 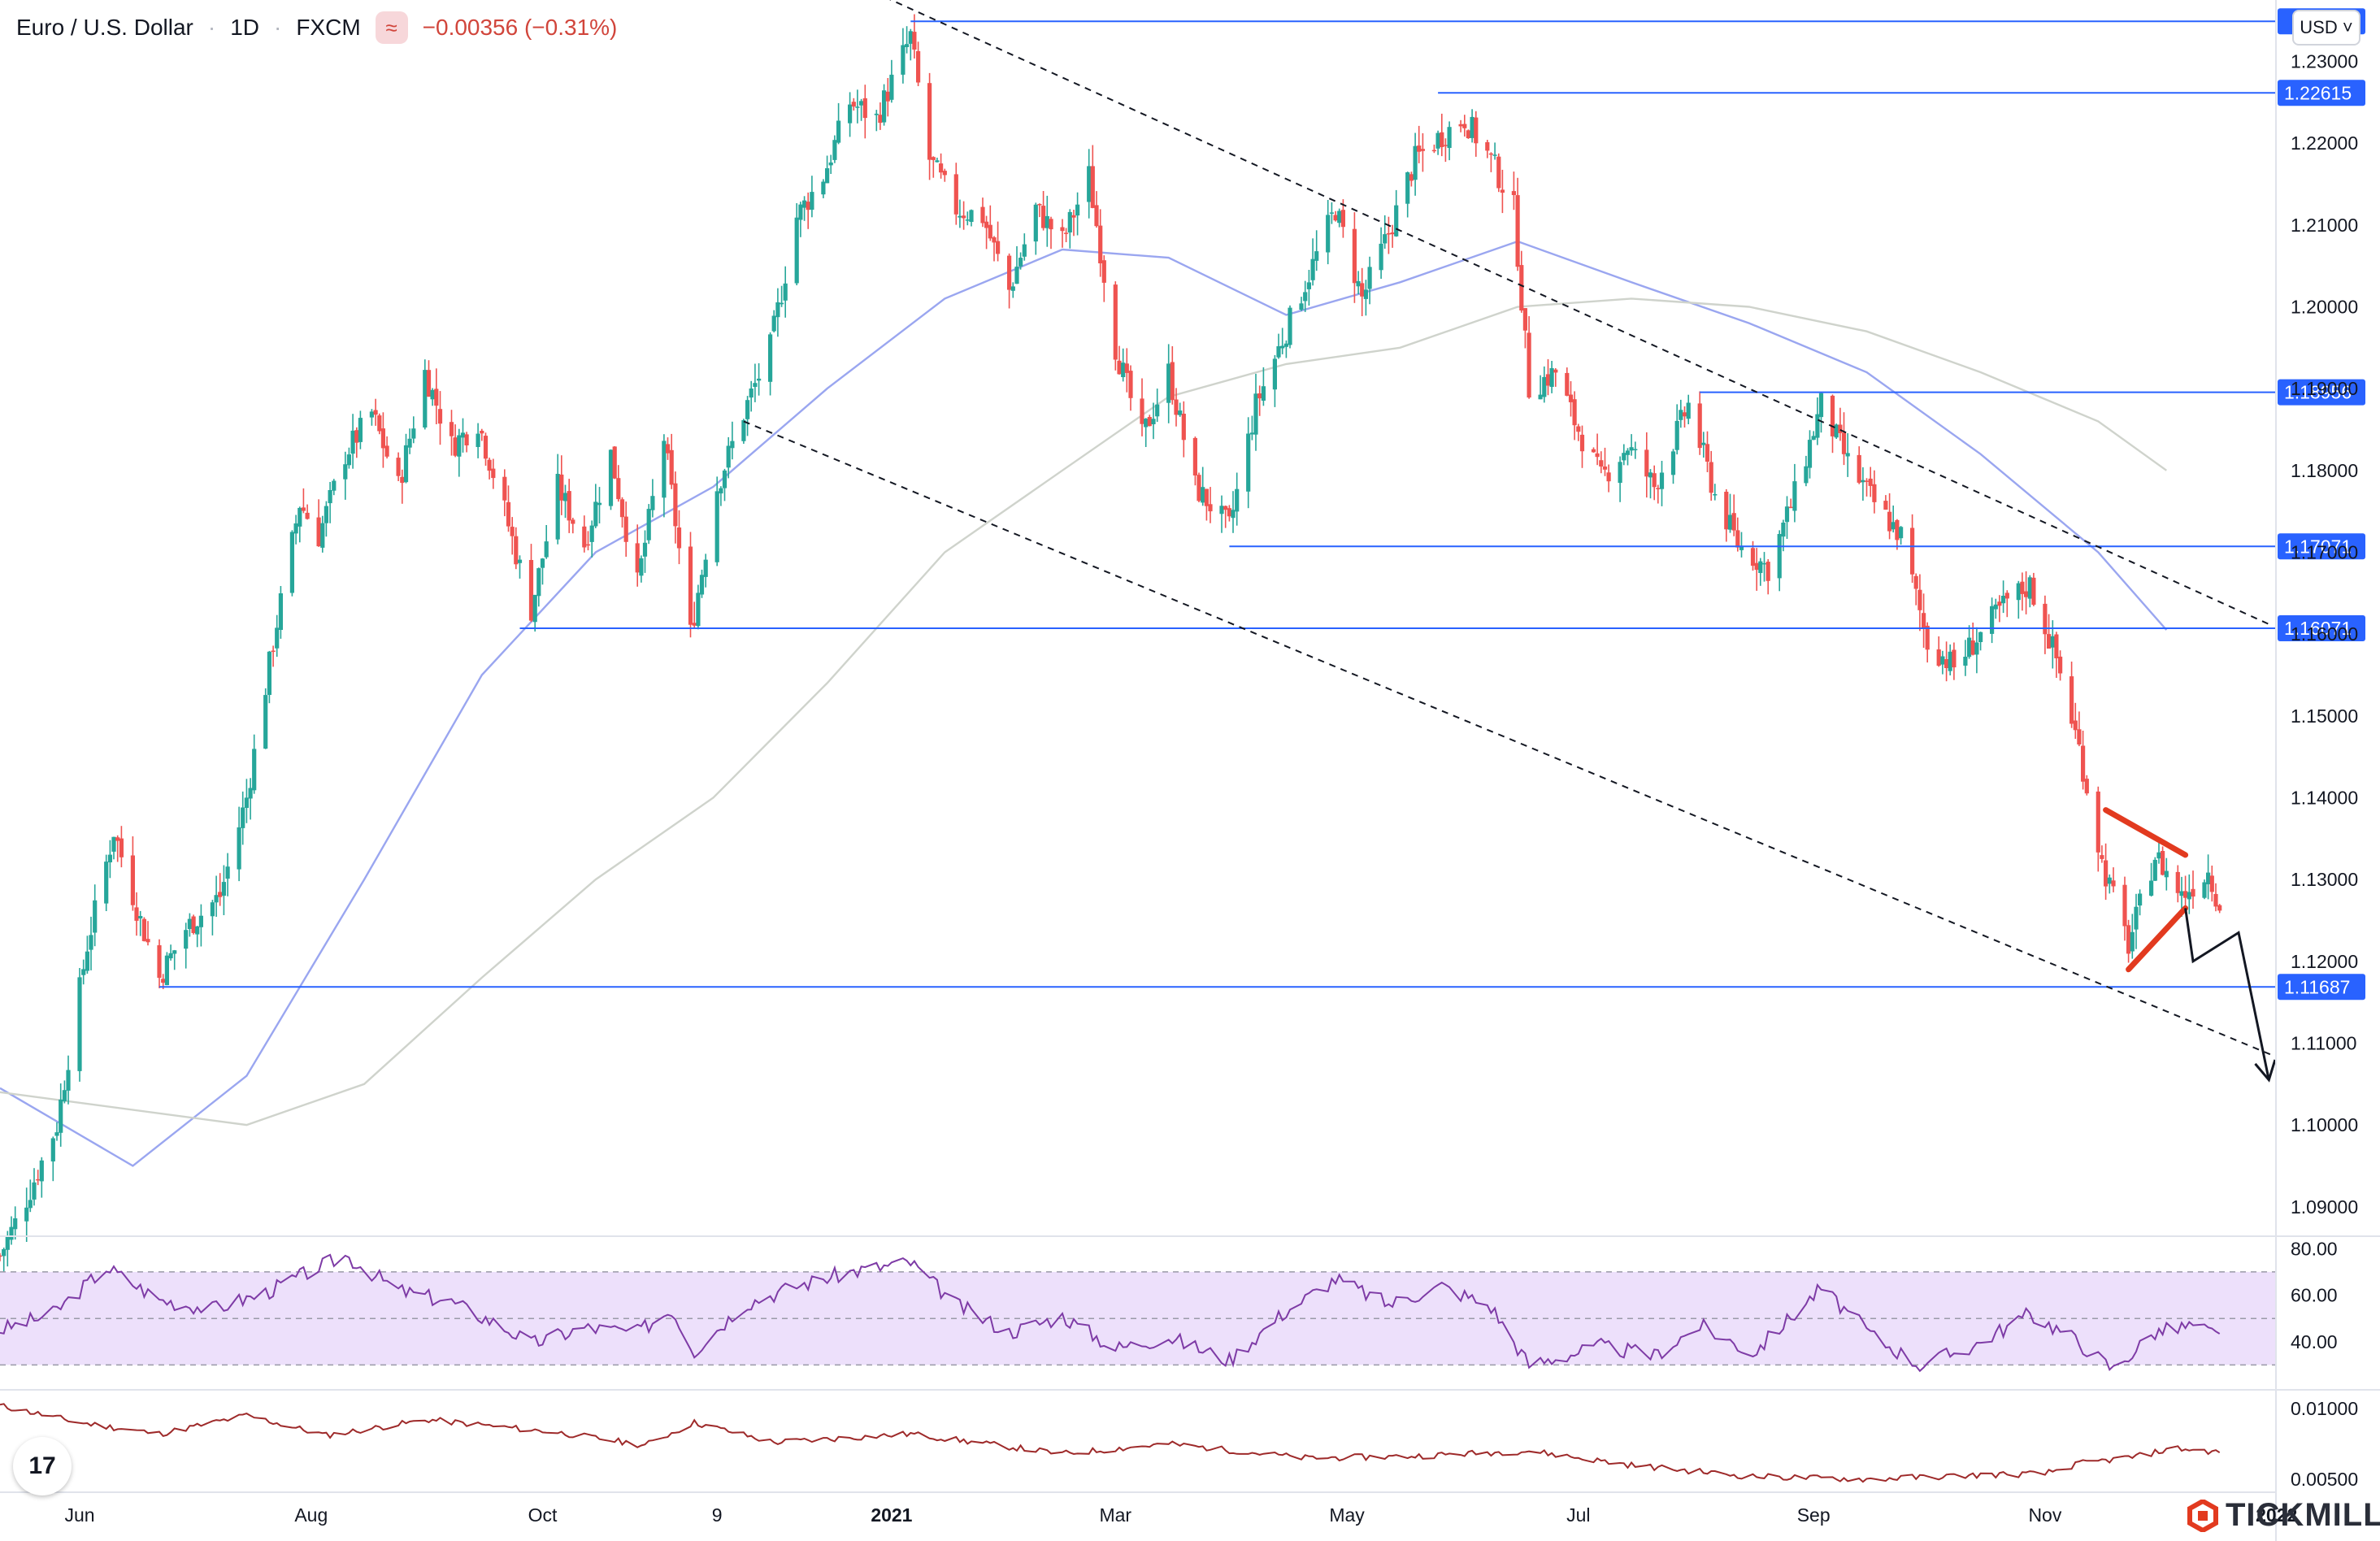 What do you see at coordinates (42, 1466) in the screenshot?
I see `tradingview-logo-icon: 17` at bounding box center [42, 1466].